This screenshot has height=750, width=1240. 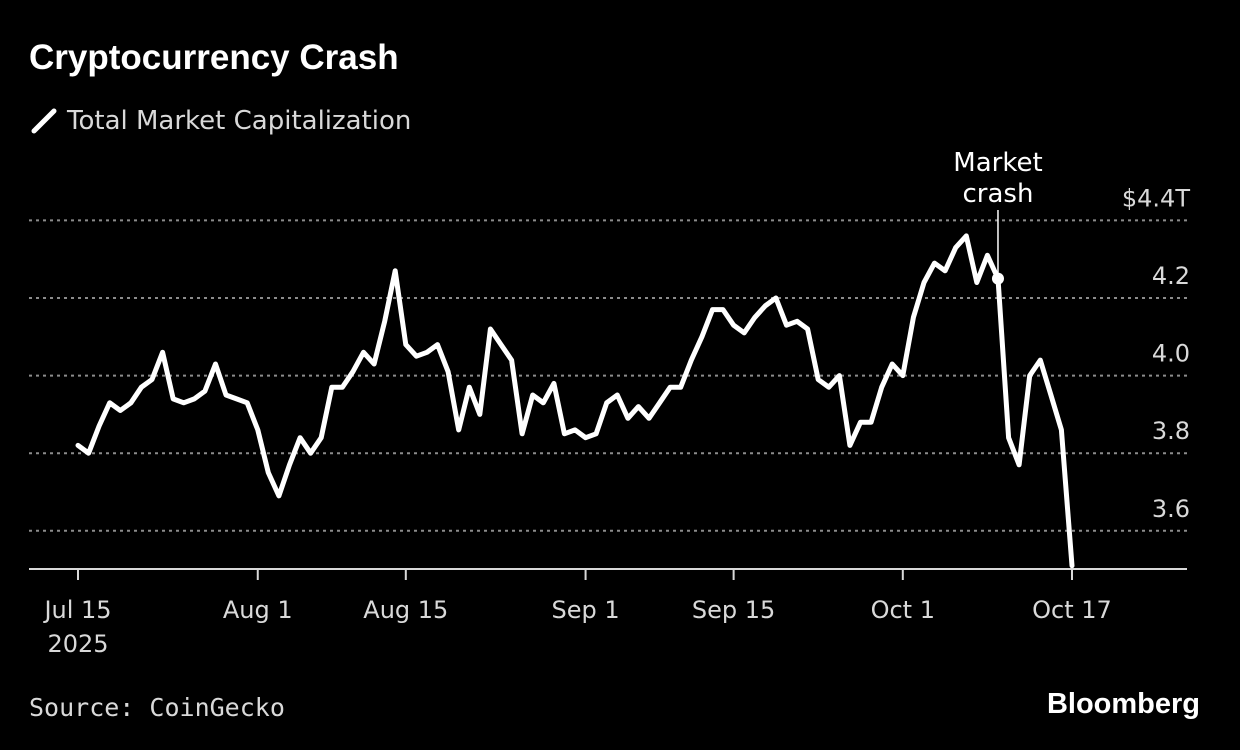 What do you see at coordinates (258, 610) in the screenshot?
I see `x-tick-label: Aug 1` at bounding box center [258, 610].